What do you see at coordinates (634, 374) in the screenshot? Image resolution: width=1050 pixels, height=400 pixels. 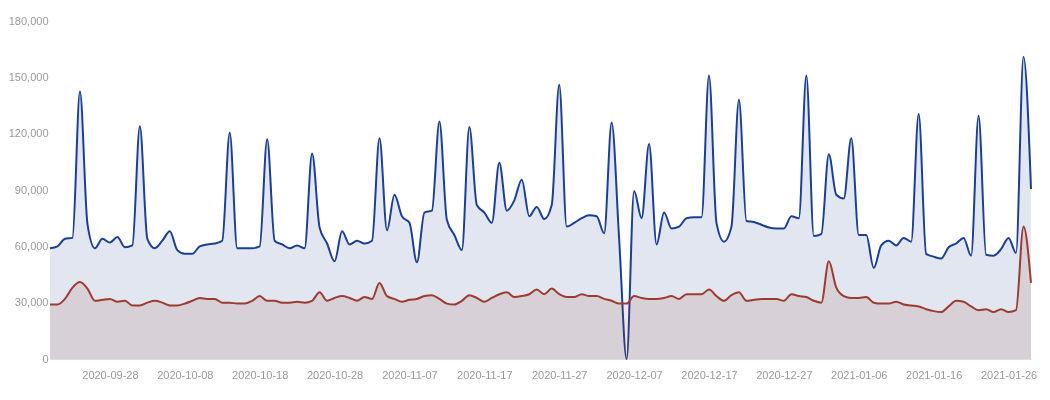 I see `x-tick-label: 2020-12-07` at bounding box center [634, 374].